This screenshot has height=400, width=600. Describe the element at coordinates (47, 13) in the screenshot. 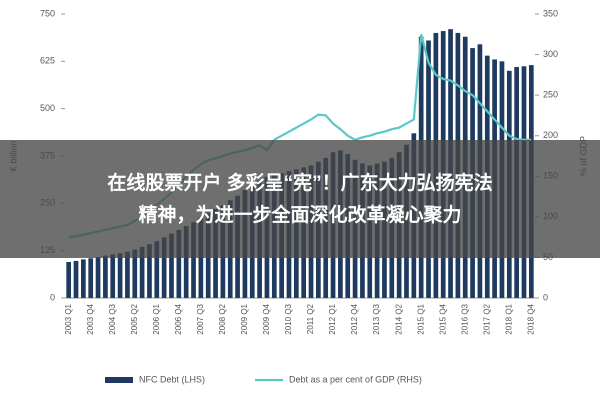

I see `y-tick-label: 750` at that location.